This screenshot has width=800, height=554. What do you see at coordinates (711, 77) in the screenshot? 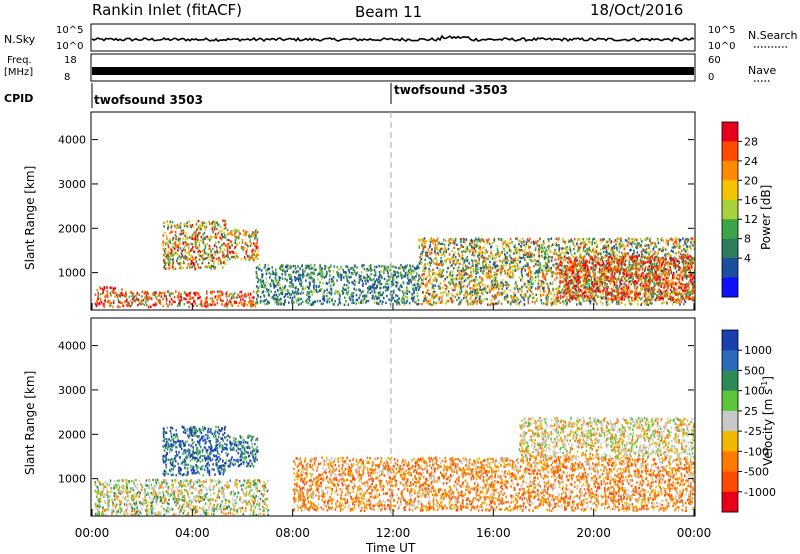
I see `nave-tick-bottom: 0` at bounding box center [711, 77].